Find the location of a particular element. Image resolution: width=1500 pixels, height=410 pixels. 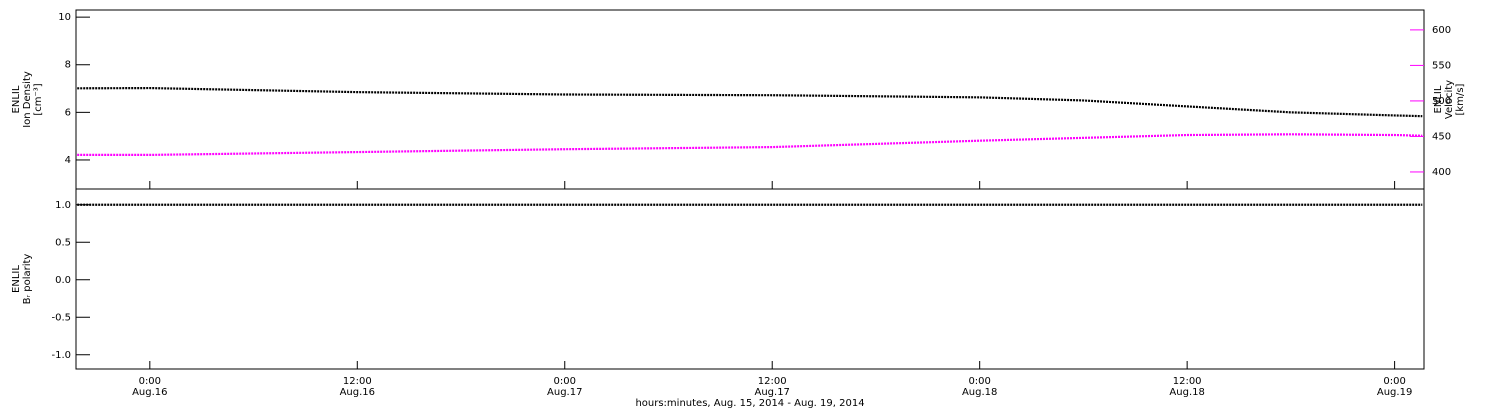

x-tick-label: Aug.19 is located at coordinates (1394, 392).